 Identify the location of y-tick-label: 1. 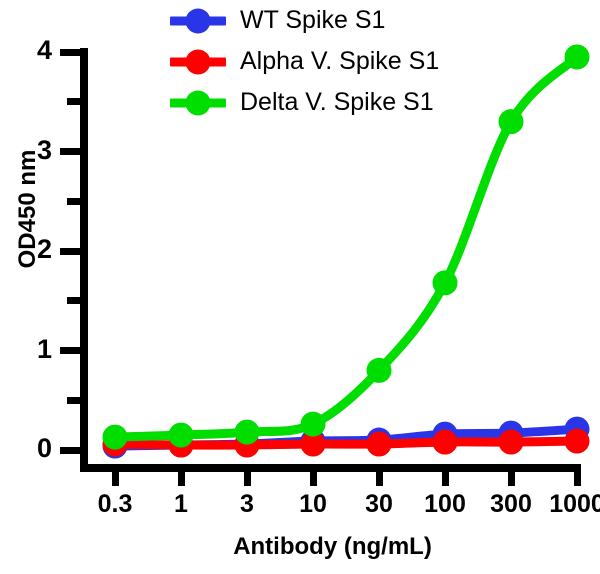
(44, 348).